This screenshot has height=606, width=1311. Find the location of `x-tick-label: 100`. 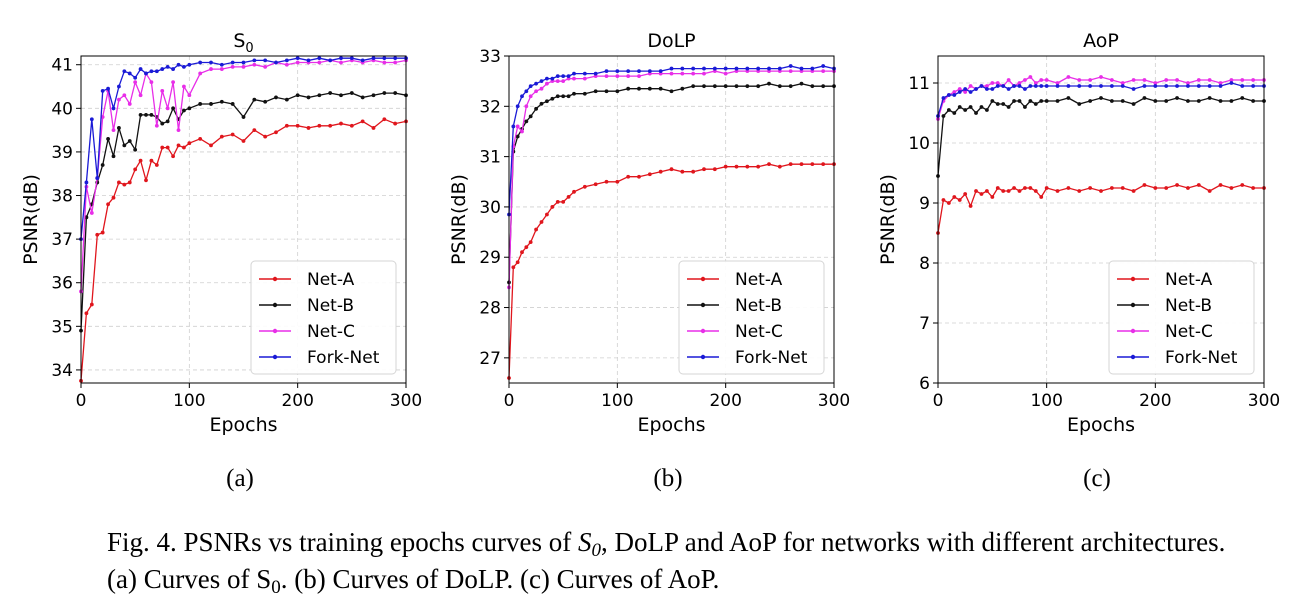

x-tick-label: 100 is located at coordinates (617, 401).